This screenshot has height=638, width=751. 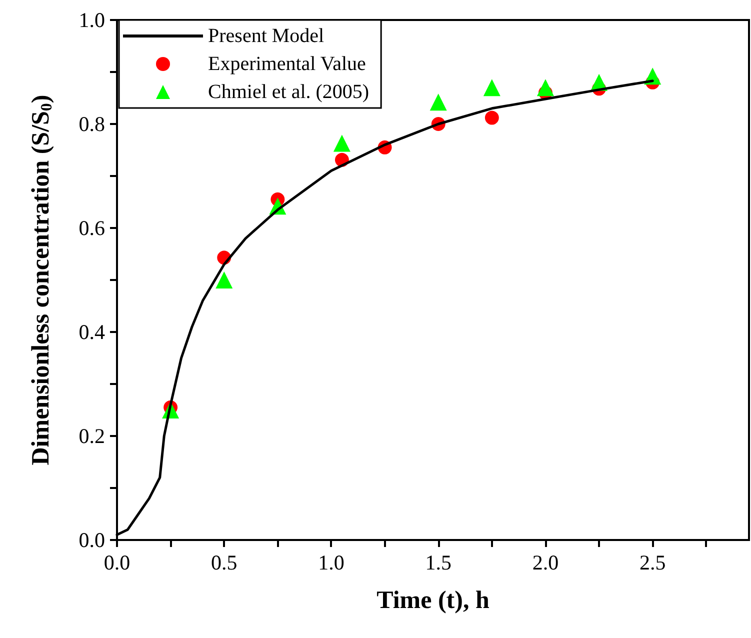 What do you see at coordinates (91, 228) in the screenshot?
I see `y-tick-label: 0.6` at bounding box center [91, 228].